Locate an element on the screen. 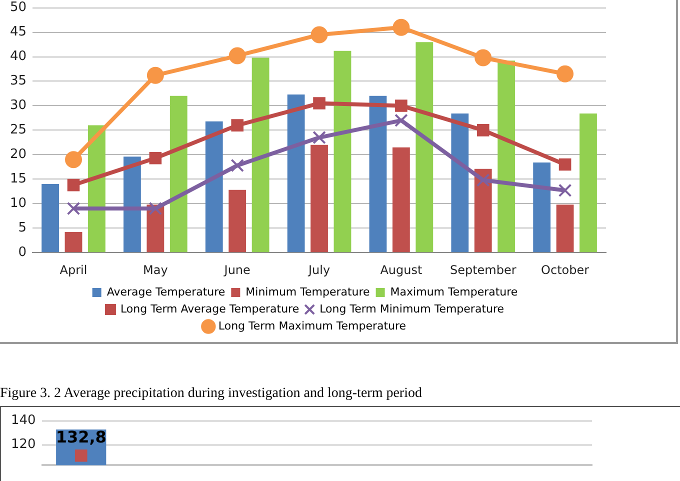  y-tick-label: 50 is located at coordinates (18, 8).